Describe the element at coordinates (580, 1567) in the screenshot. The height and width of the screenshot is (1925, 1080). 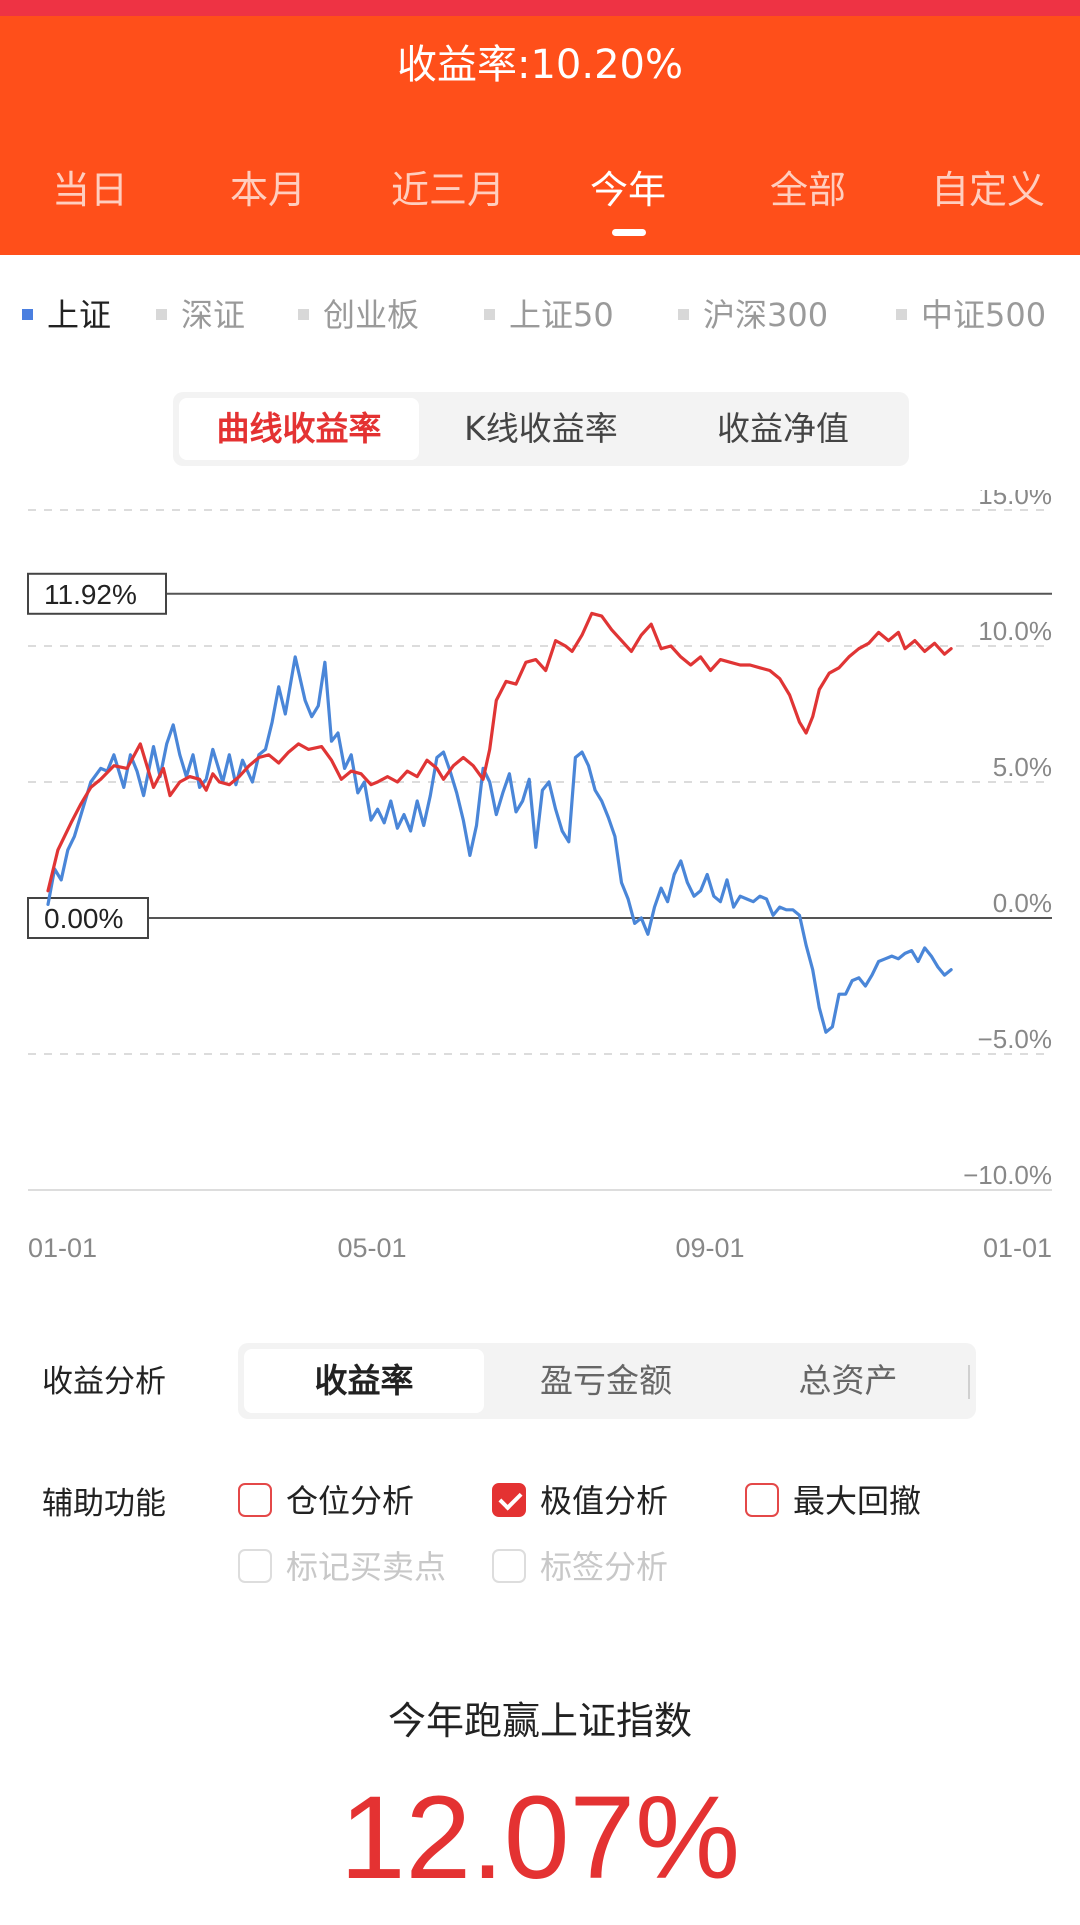
I see `tag-analysis-checkbox: 标签分析` at that location.